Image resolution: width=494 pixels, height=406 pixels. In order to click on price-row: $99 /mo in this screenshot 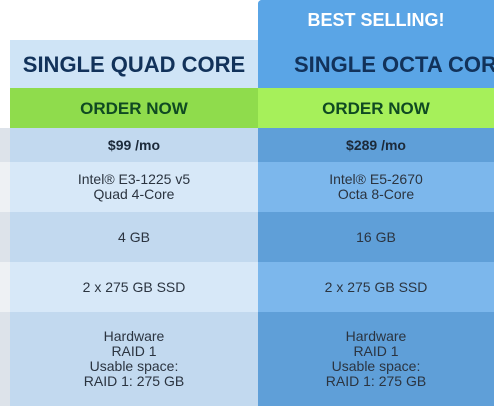, I will do `click(134, 145)`.